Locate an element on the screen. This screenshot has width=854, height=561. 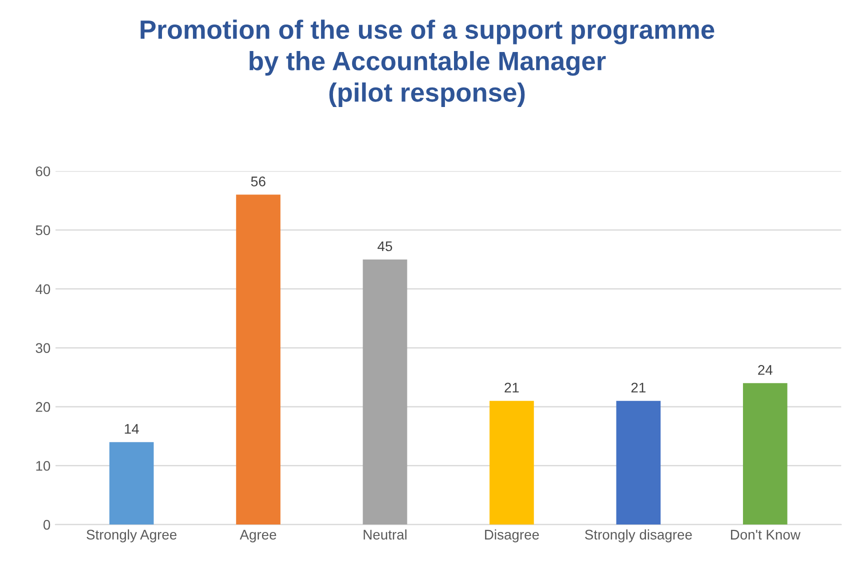
y-tick-label: 50 is located at coordinates (43, 230).